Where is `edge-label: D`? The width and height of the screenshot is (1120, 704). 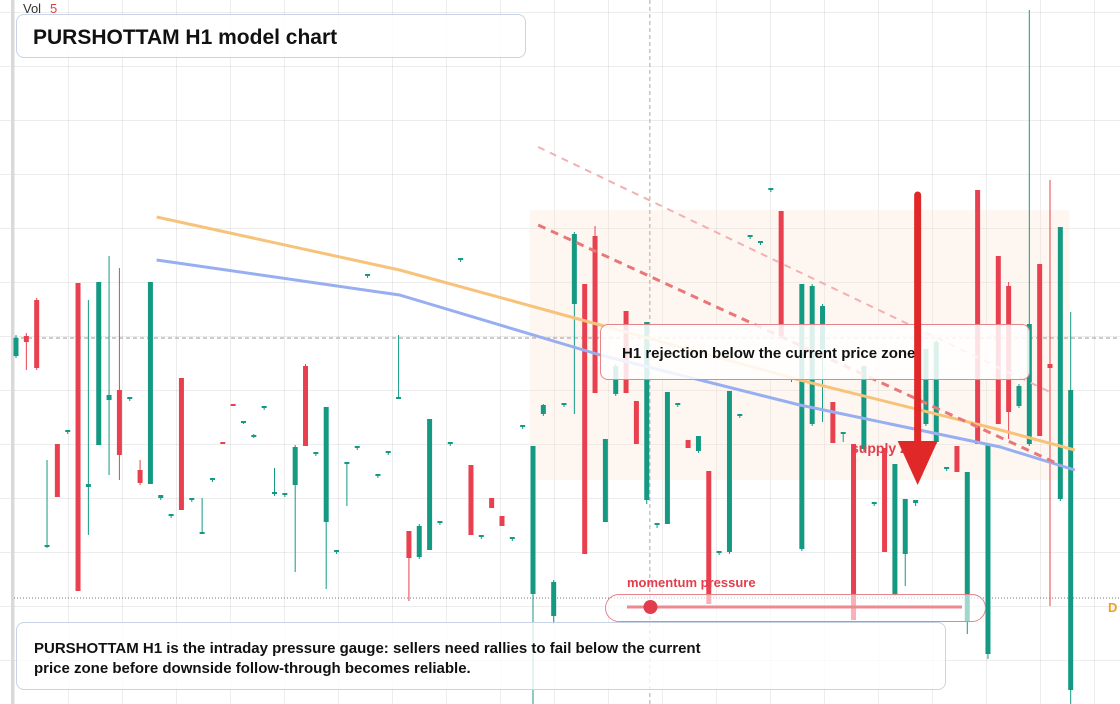
edge-label: D is located at coordinates (1113, 607).